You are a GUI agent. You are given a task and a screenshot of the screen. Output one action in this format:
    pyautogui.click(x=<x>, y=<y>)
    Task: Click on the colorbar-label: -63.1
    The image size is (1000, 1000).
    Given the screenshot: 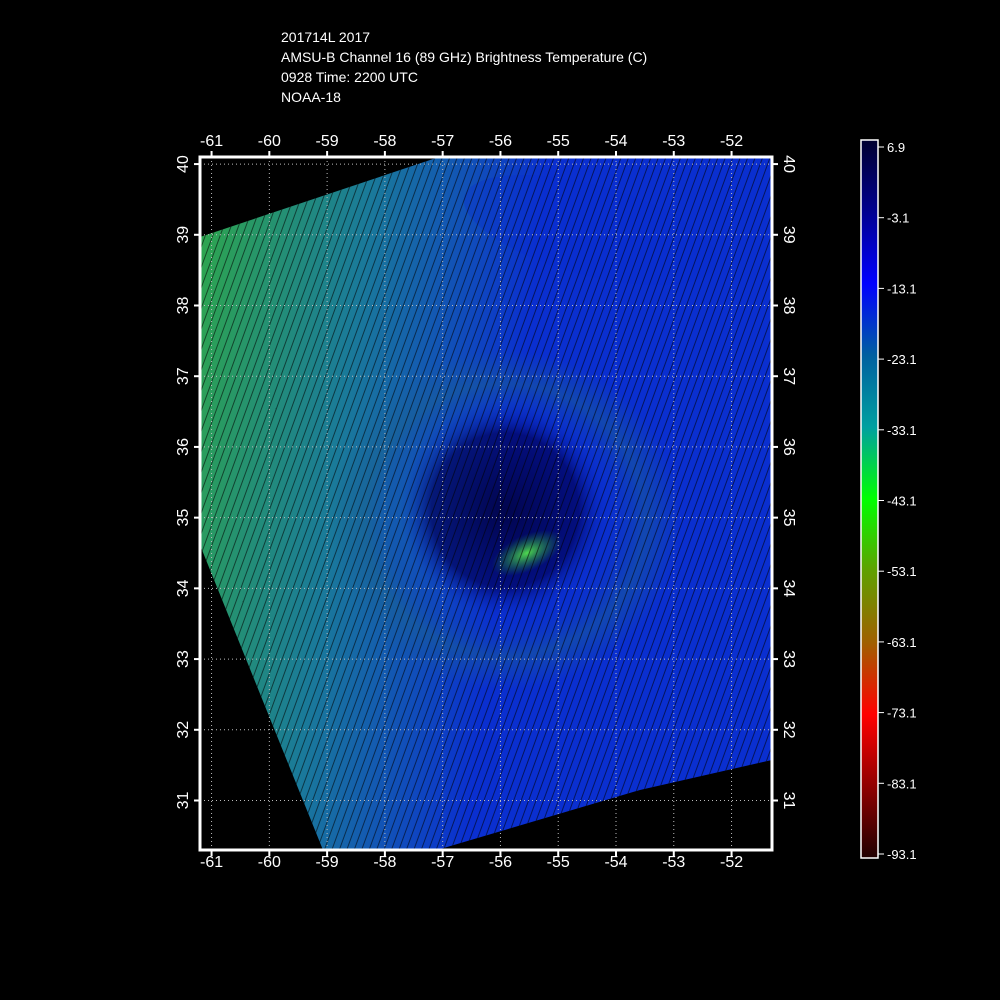 What is the action you would take?
    pyautogui.click(x=902, y=642)
    